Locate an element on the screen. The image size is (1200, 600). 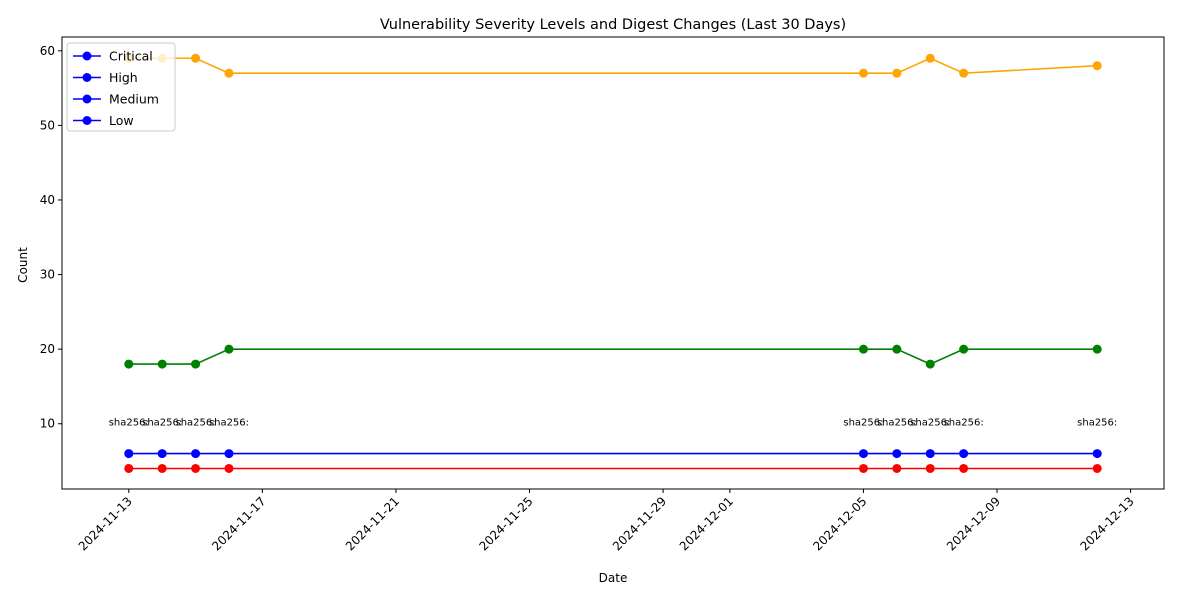
legend: Critical High Medium Low is located at coordinates (121, 87).